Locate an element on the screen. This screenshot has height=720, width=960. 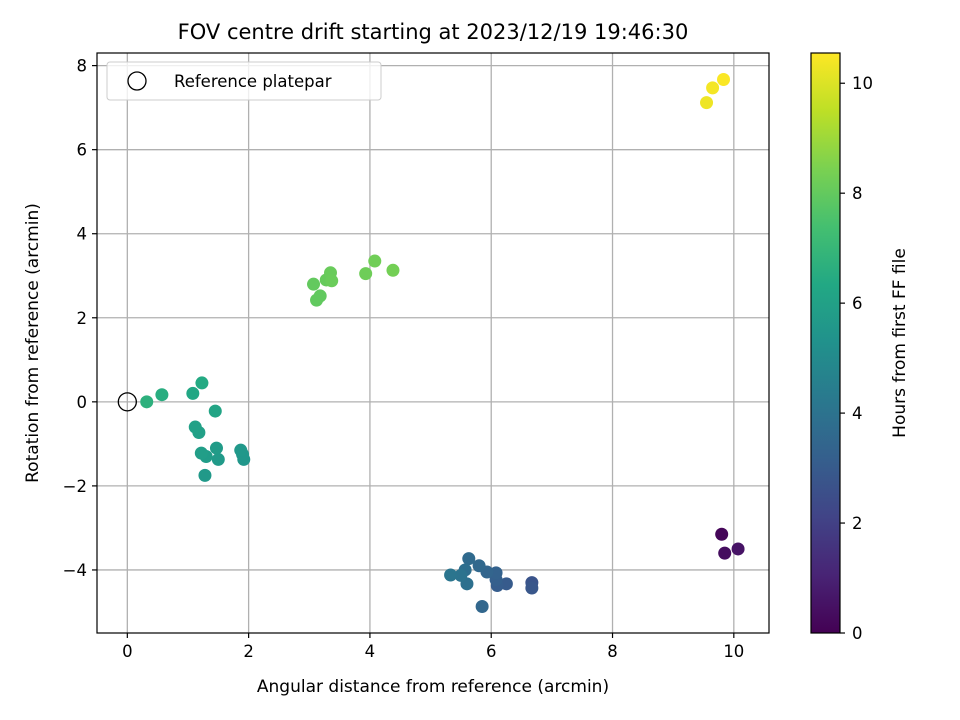
x-tick-label: 2 is located at coordinates (248, 651).